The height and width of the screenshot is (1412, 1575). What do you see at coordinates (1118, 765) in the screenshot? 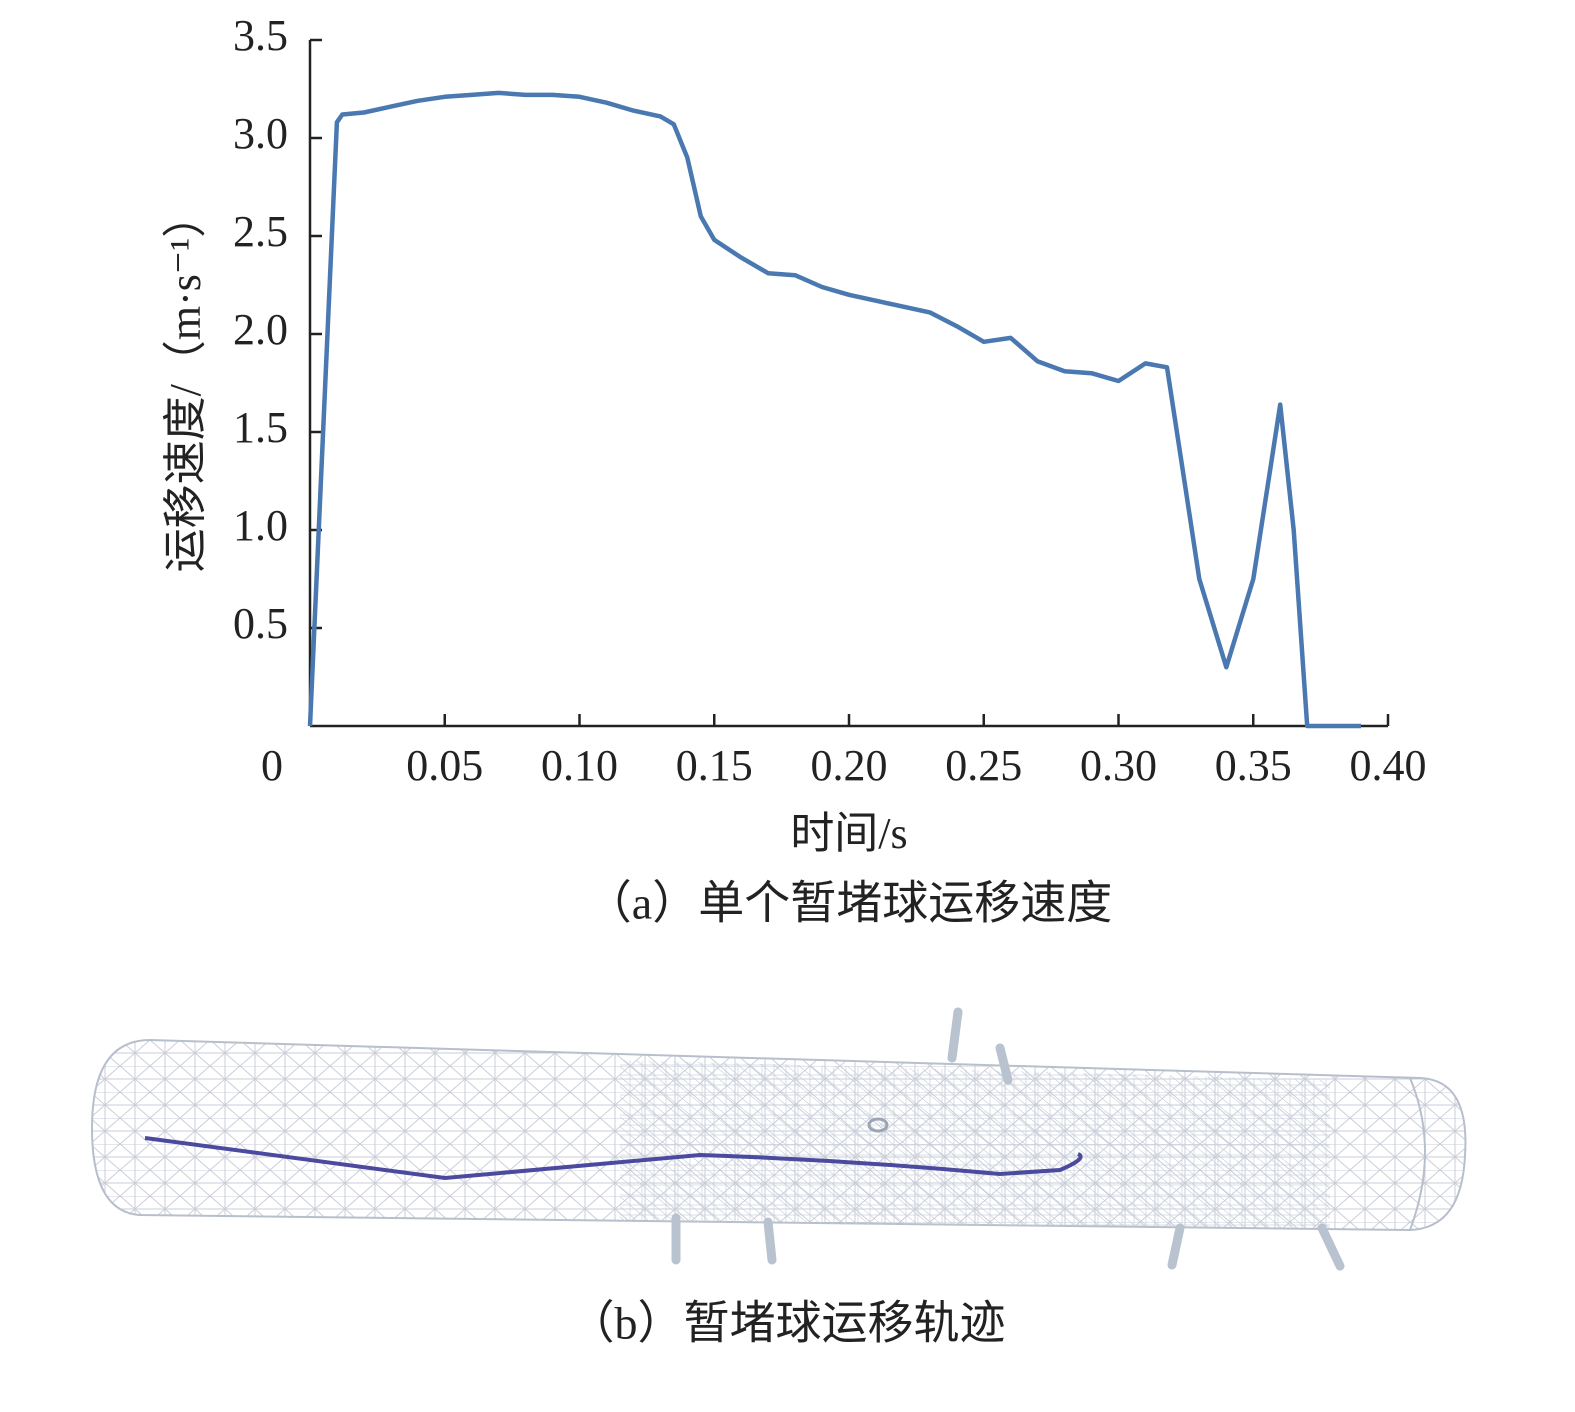
I see `x-tick-label: 0.30` at bounding box center [1118, 765].